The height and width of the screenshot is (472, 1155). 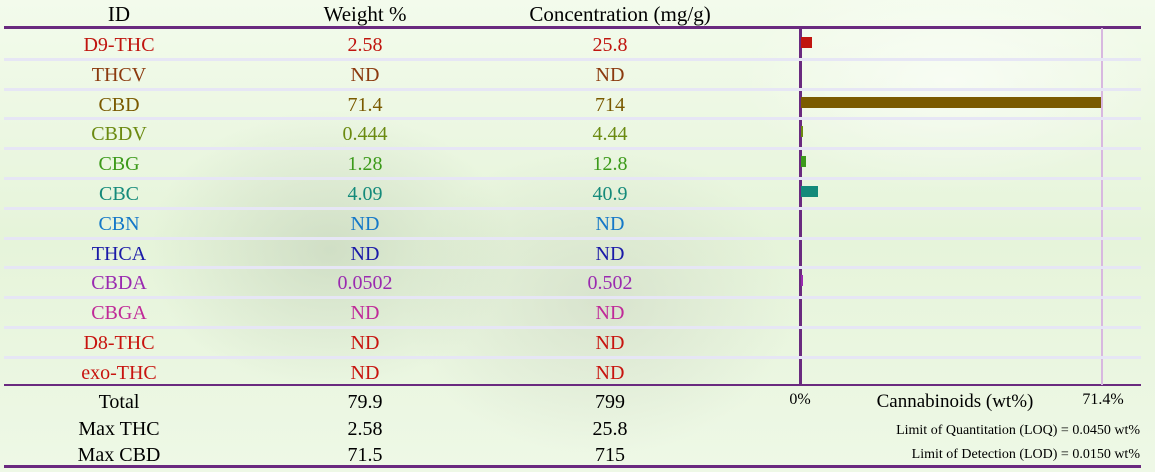 What do you see at coordinates (955, 401) in the screenshot?
I see `chart-title: Cannabinoids (wt%)` at bounding box center [955, 401].